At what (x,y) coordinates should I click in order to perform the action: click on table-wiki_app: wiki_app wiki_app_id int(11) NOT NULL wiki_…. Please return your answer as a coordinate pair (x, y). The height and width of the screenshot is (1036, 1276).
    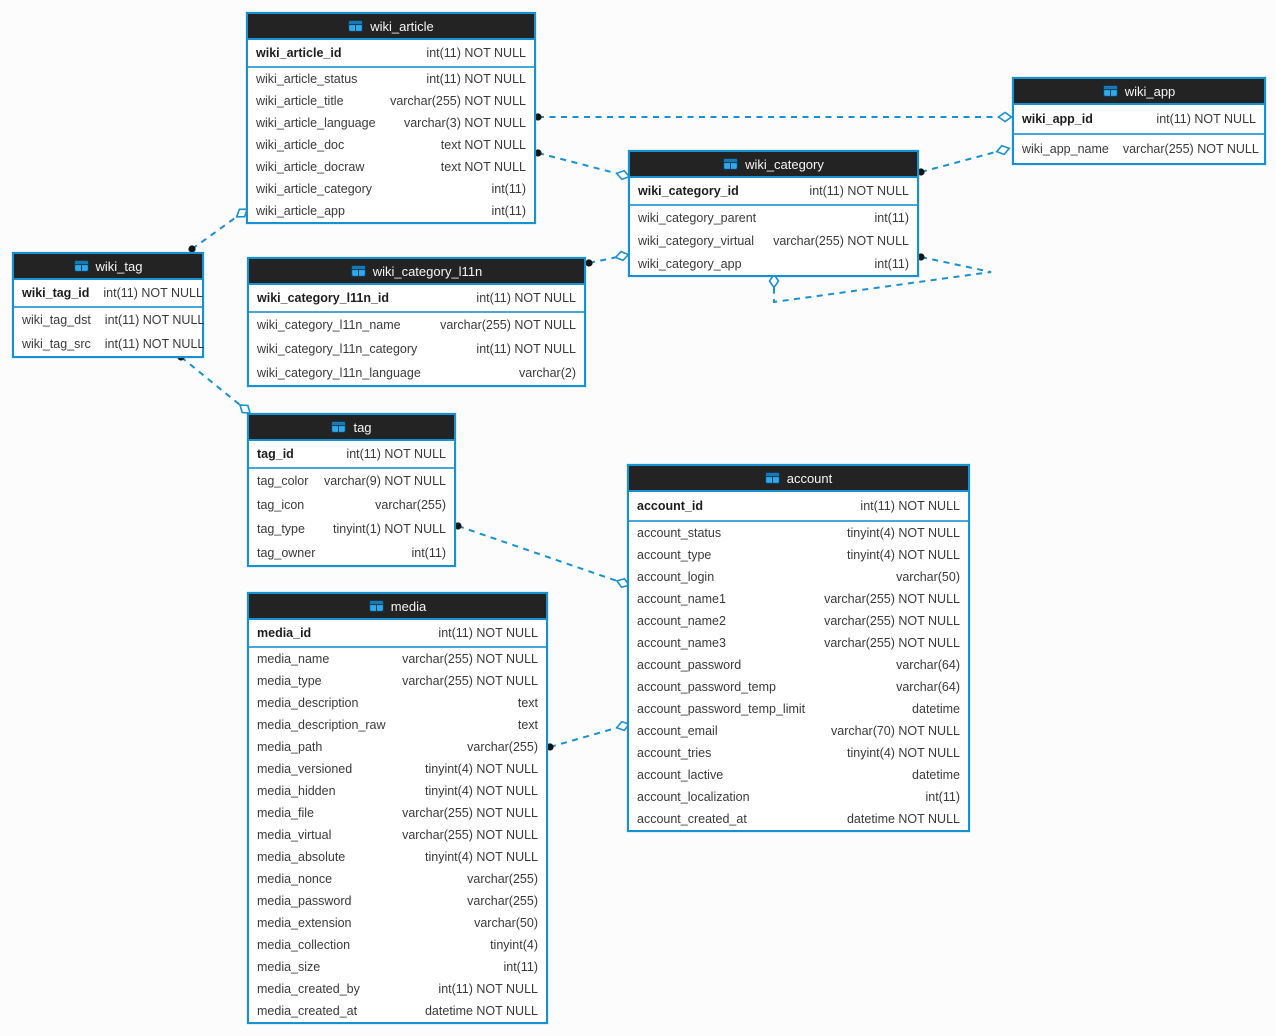
    Looking at the image, I should click on (1139, 121).